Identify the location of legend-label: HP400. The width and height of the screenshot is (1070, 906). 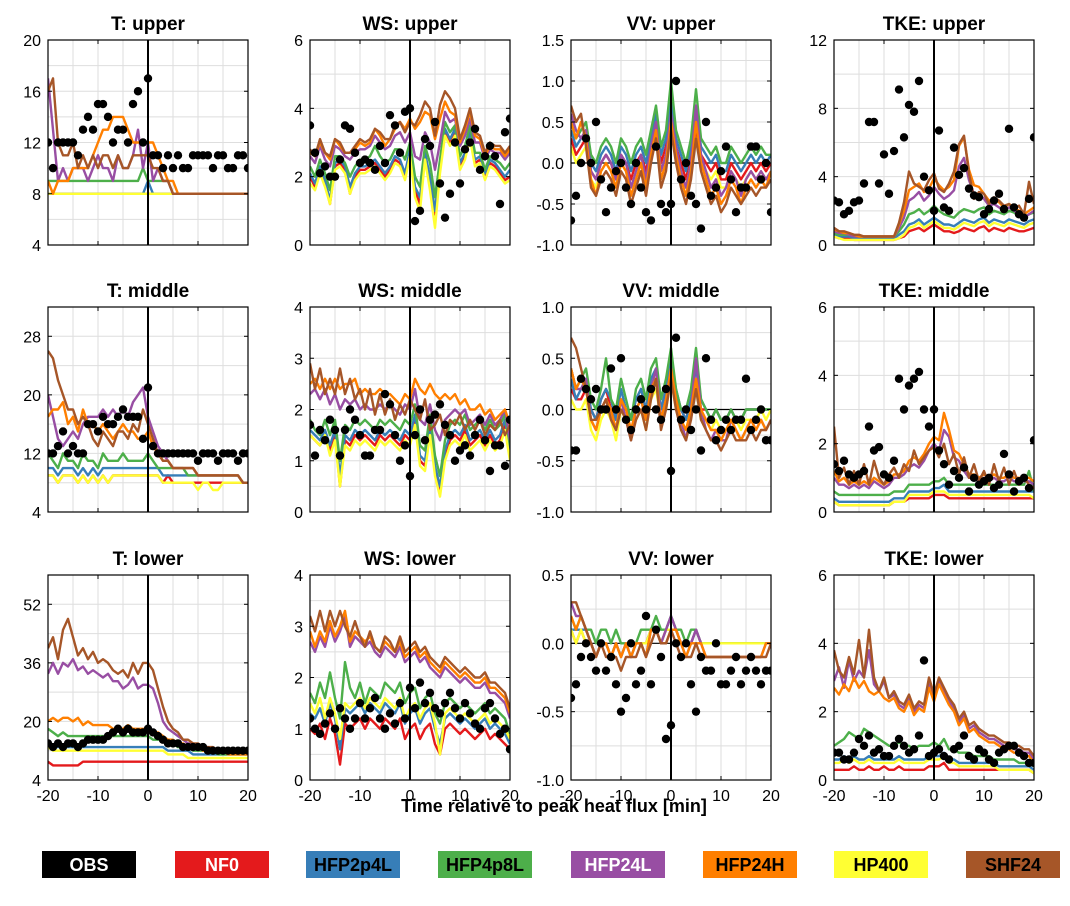
(880, 865).